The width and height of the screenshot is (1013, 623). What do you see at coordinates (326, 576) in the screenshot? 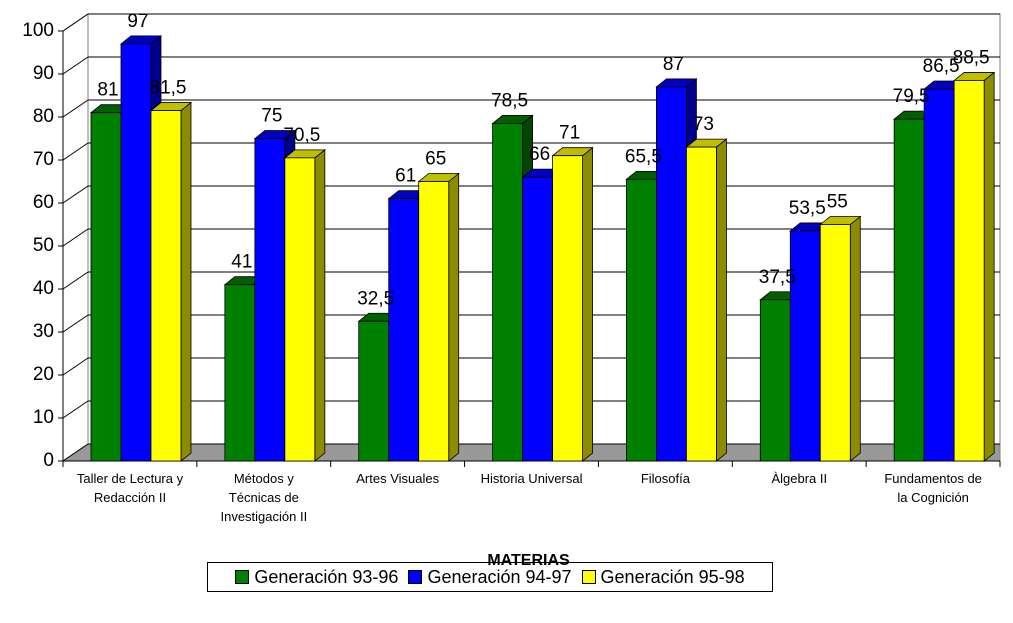
I see `legend-label: Generación 93-96` at bounding box center [326, 576].